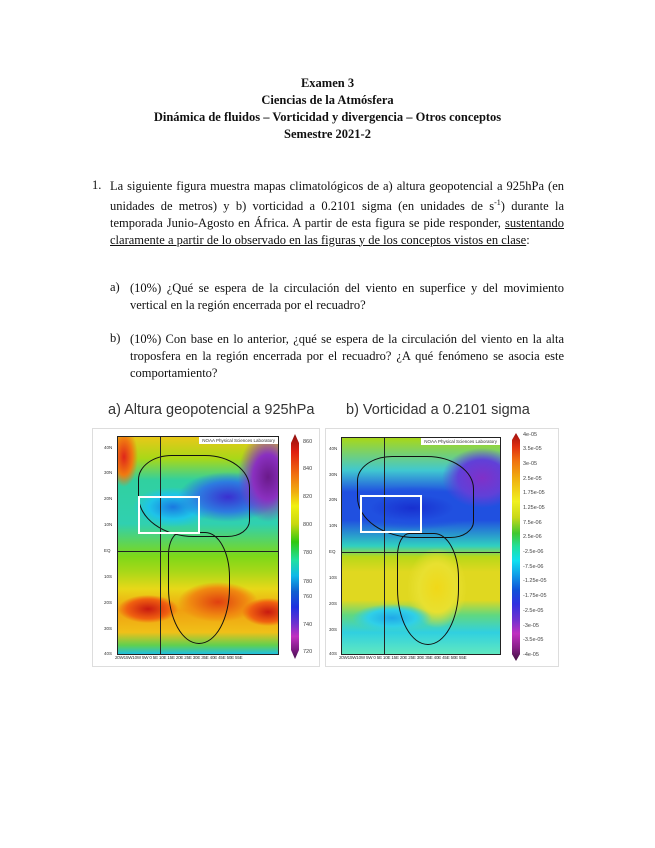 The width and height of the screenshot is (655, 848). What do you see at coordinates (327, 83) in the screenshot?
I see `exam-title: Examen 3` at bounding box center [327, 83].